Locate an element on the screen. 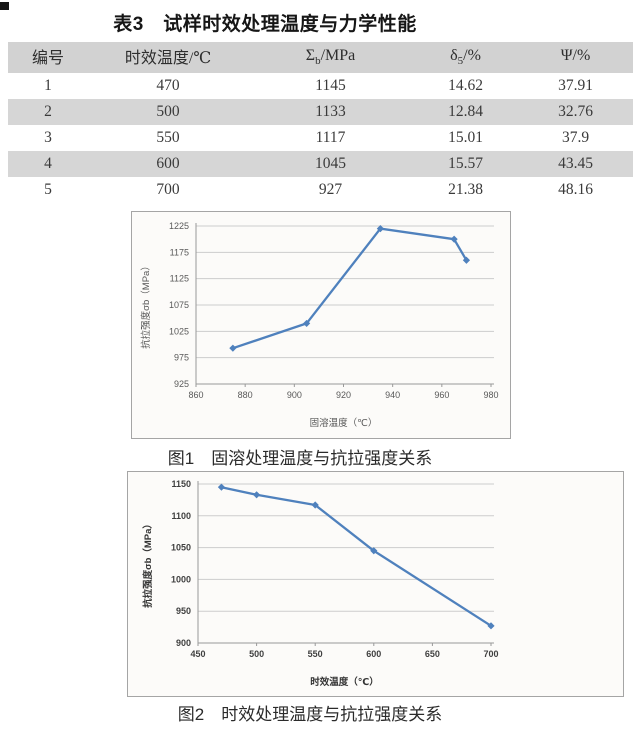 The width and height of the screenshot is (641, 729). column-header-aging-temp: 时效温度/℃ is located at coordinates (168, 57).